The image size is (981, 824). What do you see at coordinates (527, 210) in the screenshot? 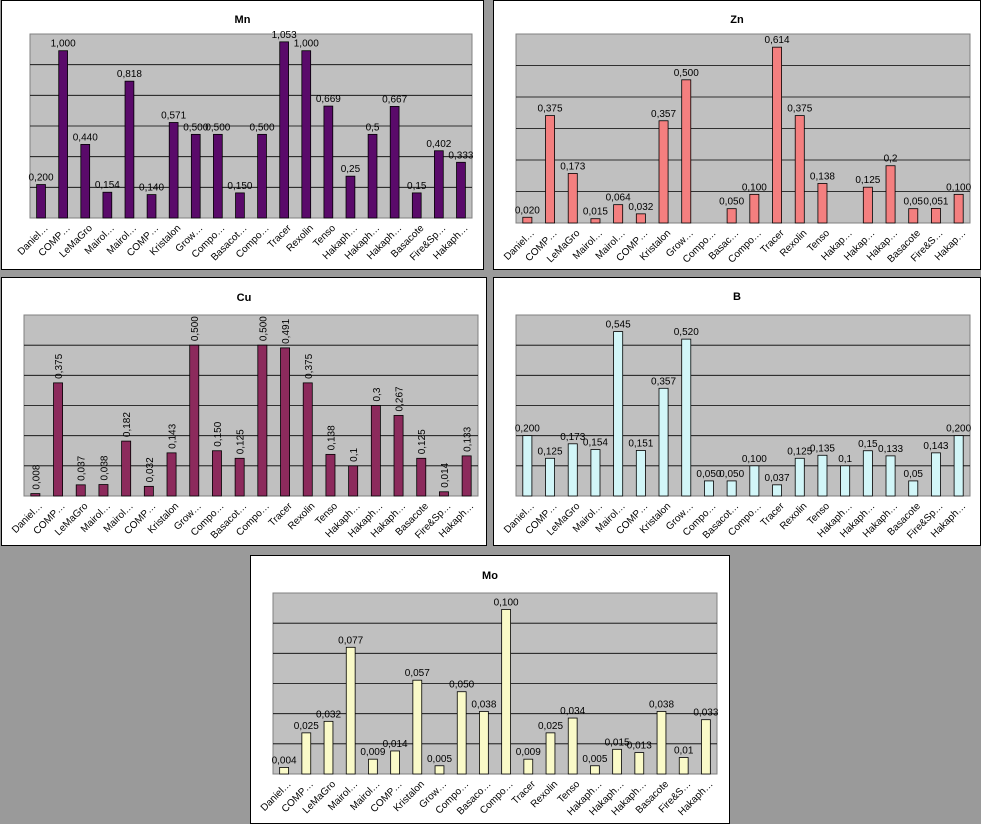
I see `data-label: 0,020` at bounding box center [527, 210].